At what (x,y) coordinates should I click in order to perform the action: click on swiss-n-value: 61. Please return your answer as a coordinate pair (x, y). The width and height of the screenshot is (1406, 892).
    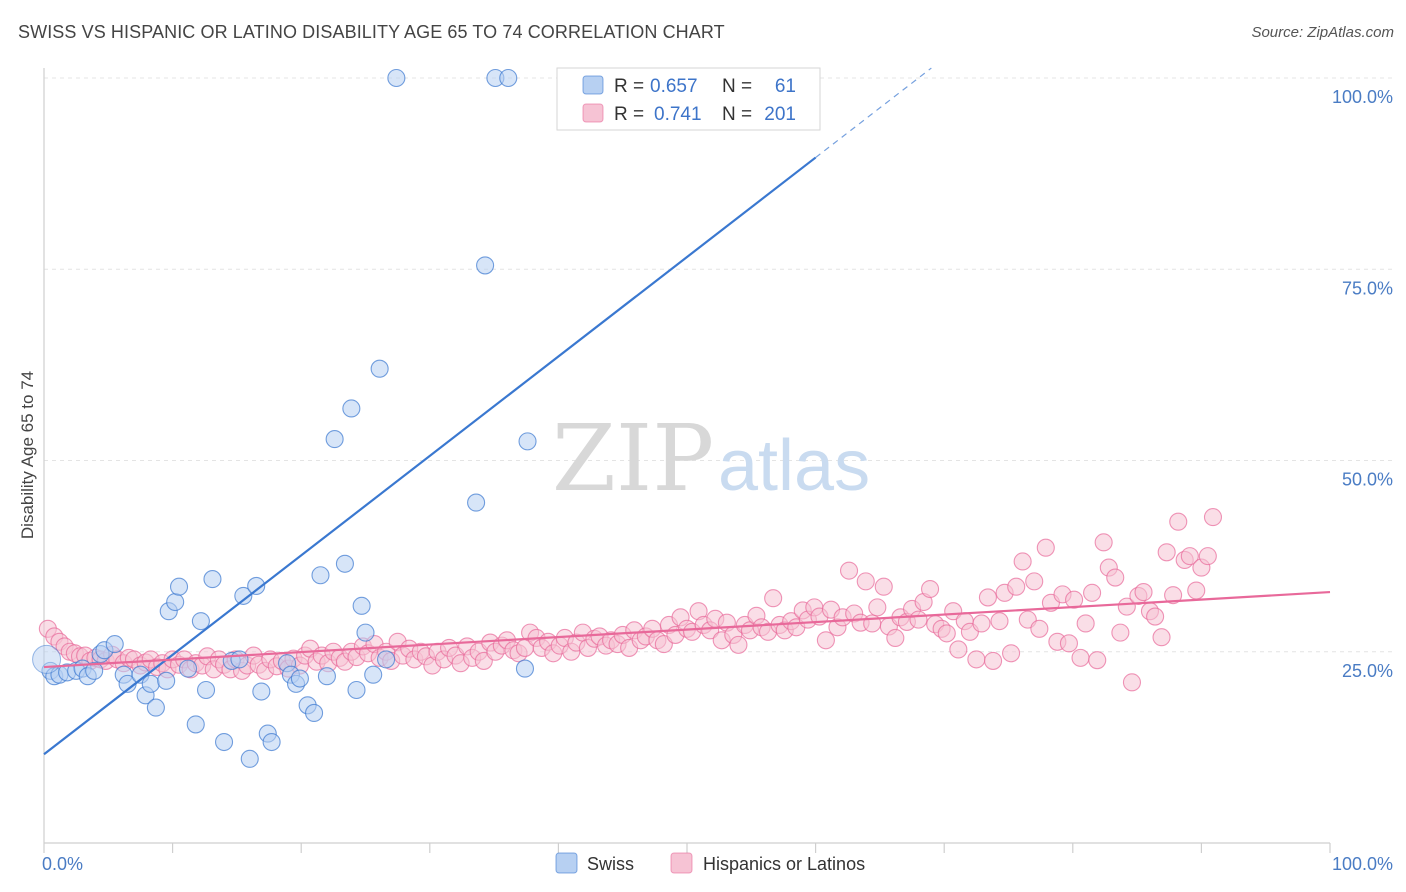
    Looking at the image, I should click on (785, 86).